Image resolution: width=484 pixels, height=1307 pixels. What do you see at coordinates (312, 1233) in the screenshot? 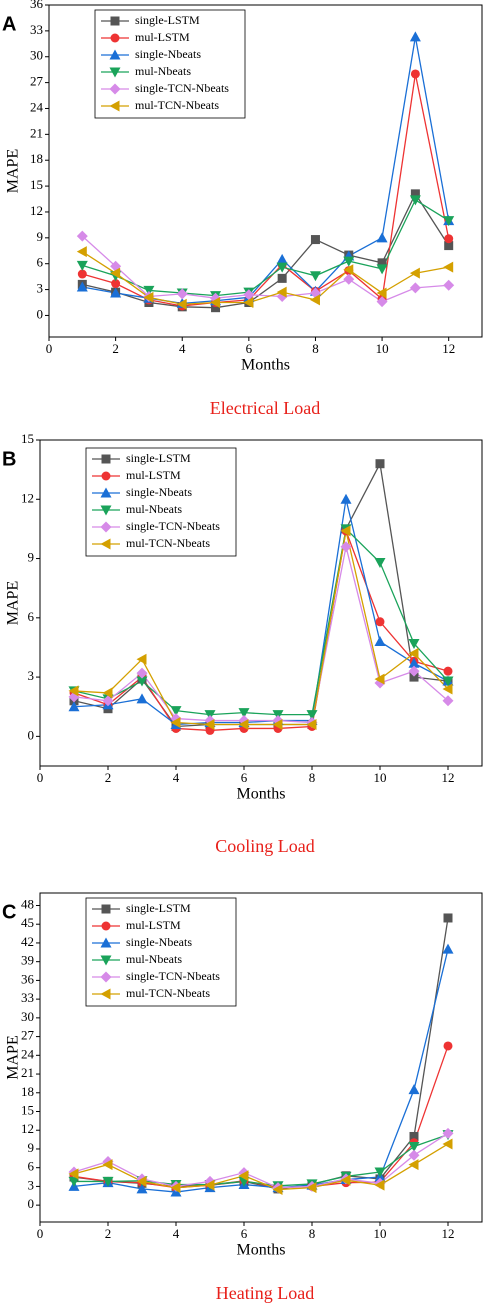
I see `x-tick-label: 8` at bounding box center [312, 1233].